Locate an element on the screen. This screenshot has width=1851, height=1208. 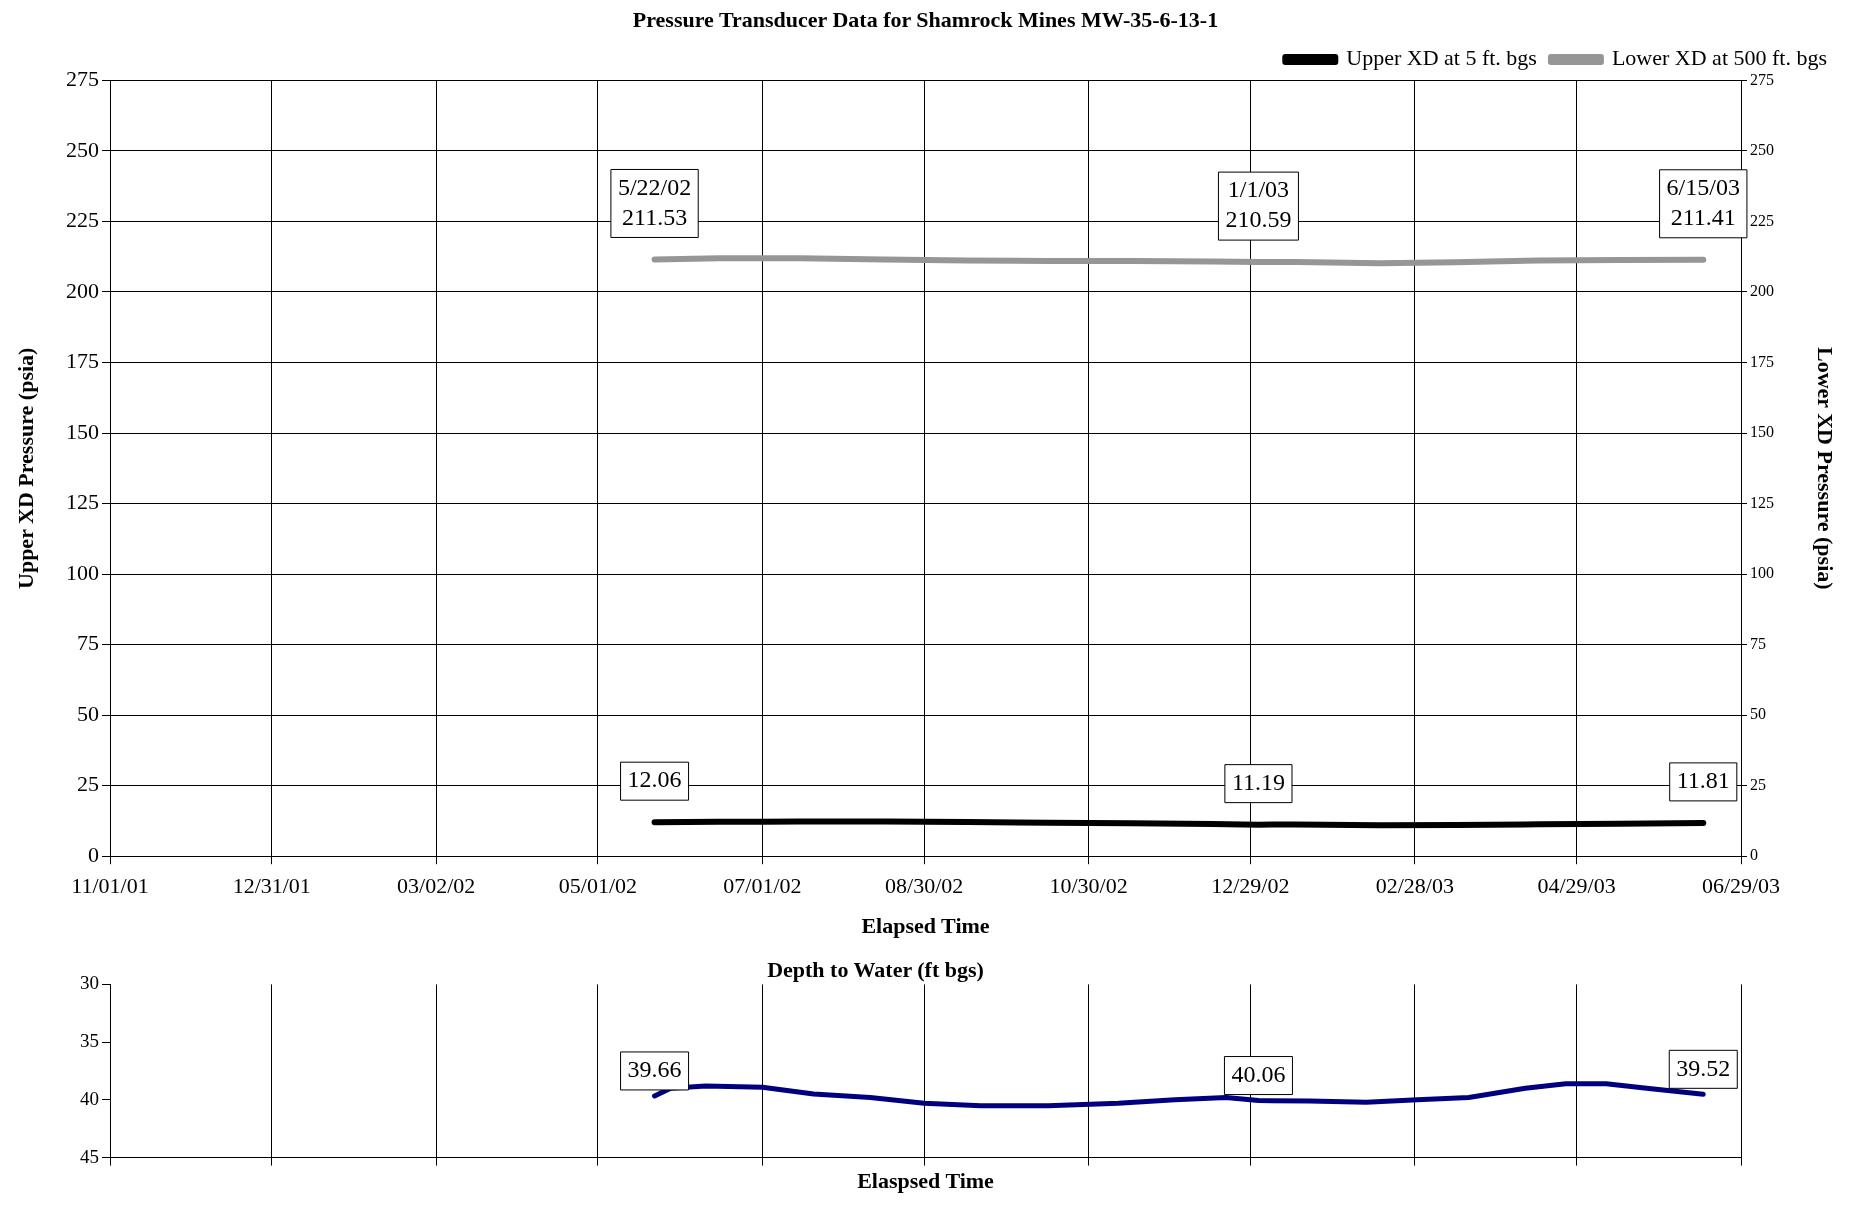
y2-tick-label: 125 is located at coordinates (1762, 502).